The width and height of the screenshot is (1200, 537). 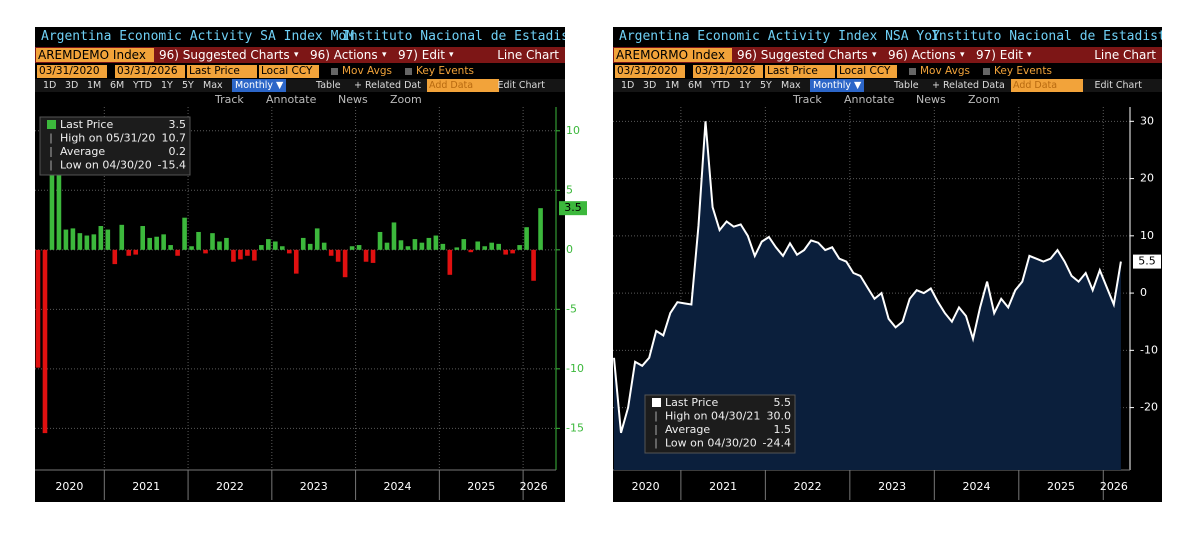 What do you see at coordinates (51, 124) in the screenshot?
I see `legend-swatch` at bounding box center [51, 124].